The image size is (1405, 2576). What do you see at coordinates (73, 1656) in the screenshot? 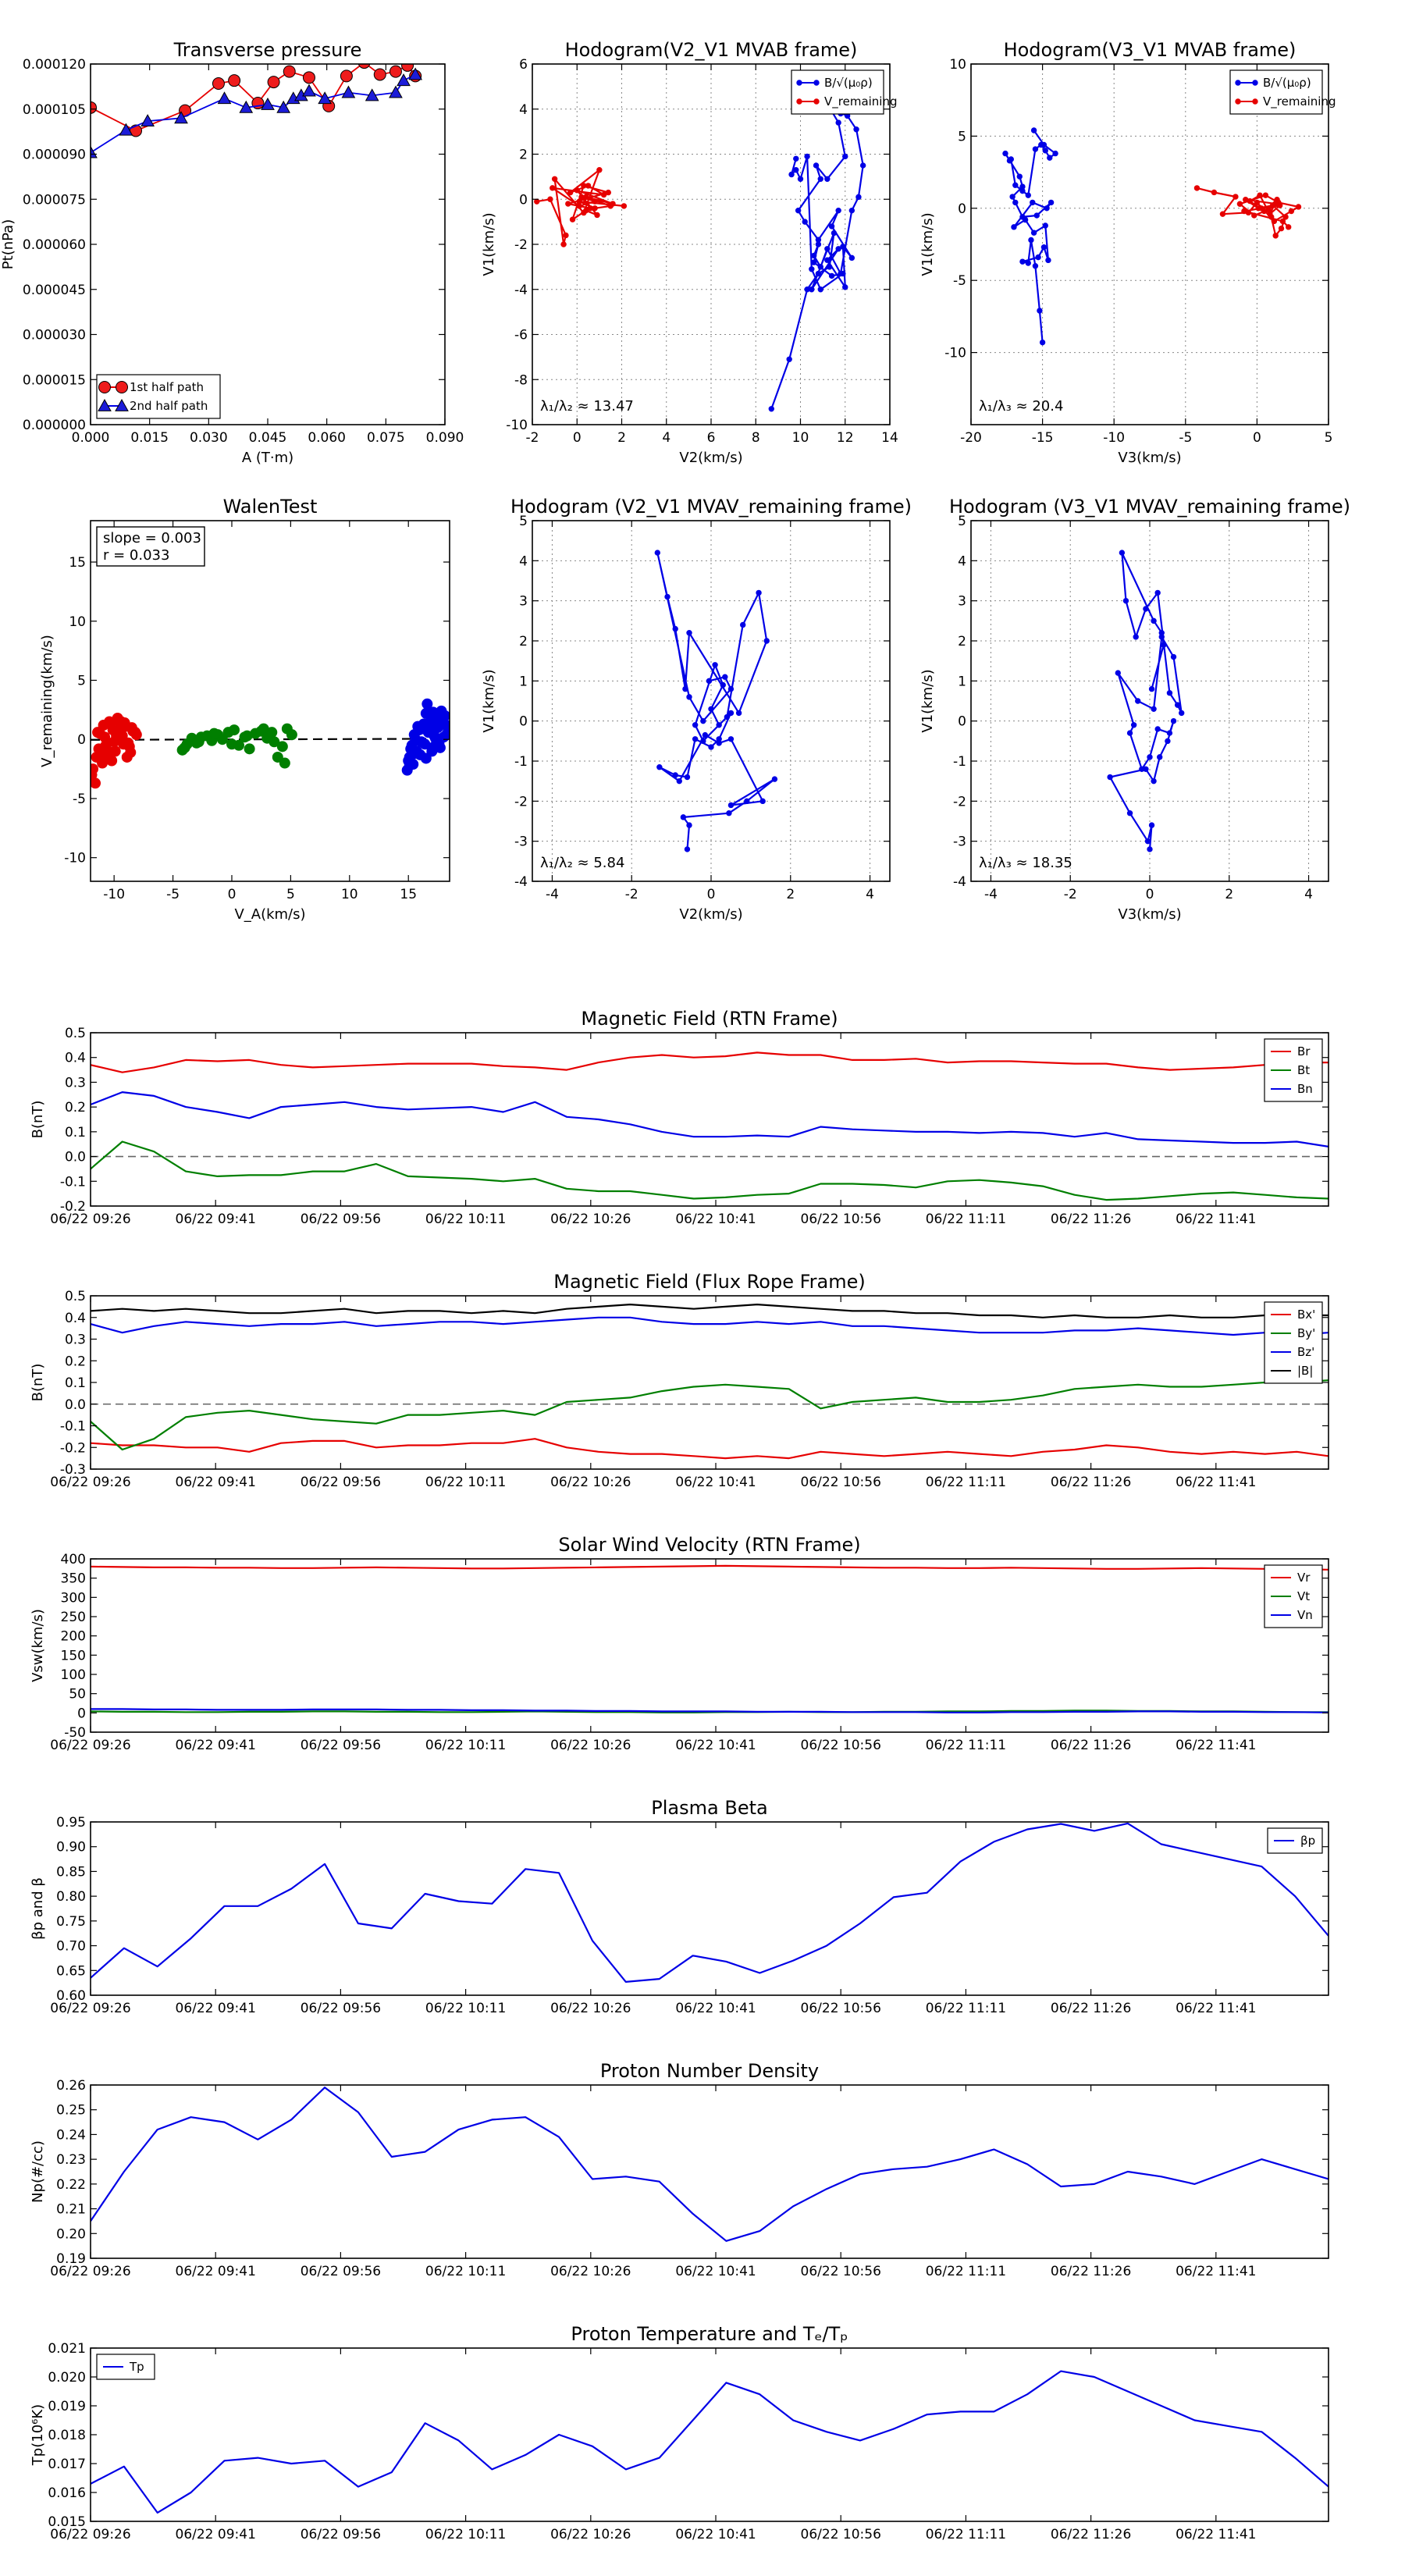
I see `y-tick-label: 150` at bounding box center [73, 1656].